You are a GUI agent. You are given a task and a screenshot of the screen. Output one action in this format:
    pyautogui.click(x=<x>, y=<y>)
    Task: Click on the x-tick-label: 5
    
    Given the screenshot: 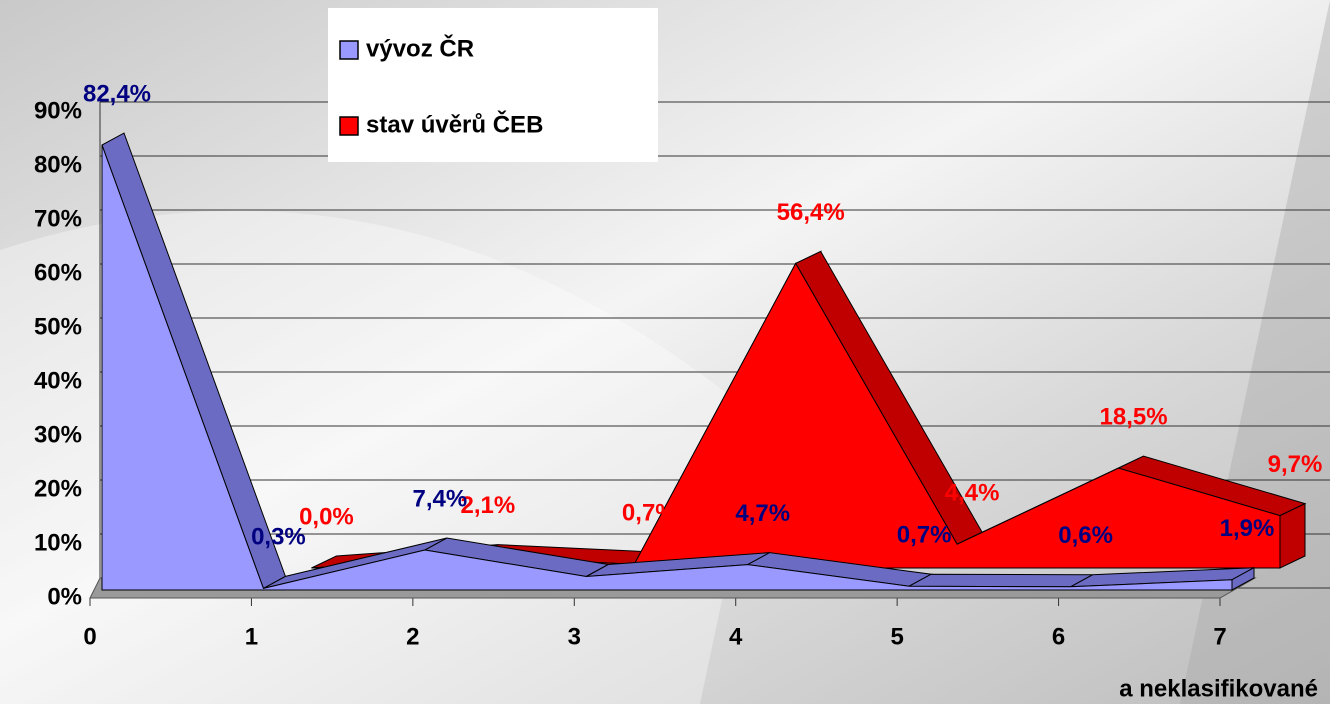 What is the action you would take?
    pyautogui.click(x=896, y=636)
    